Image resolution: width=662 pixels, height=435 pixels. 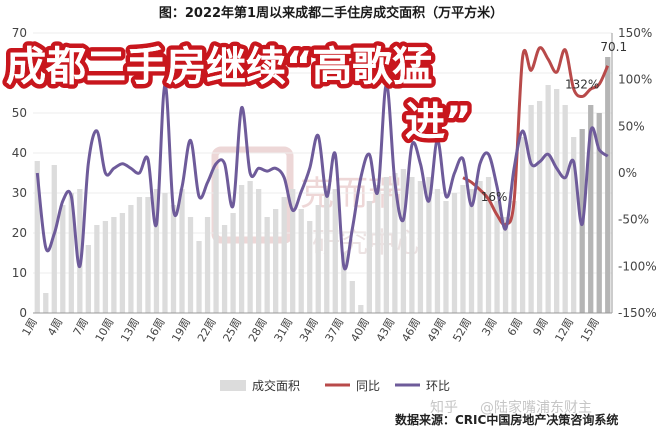 What do you see at coordinates (438, 122) in the screenshot?
I see `banner-line-2-fill: 进”` at bounding box center [438, 122].